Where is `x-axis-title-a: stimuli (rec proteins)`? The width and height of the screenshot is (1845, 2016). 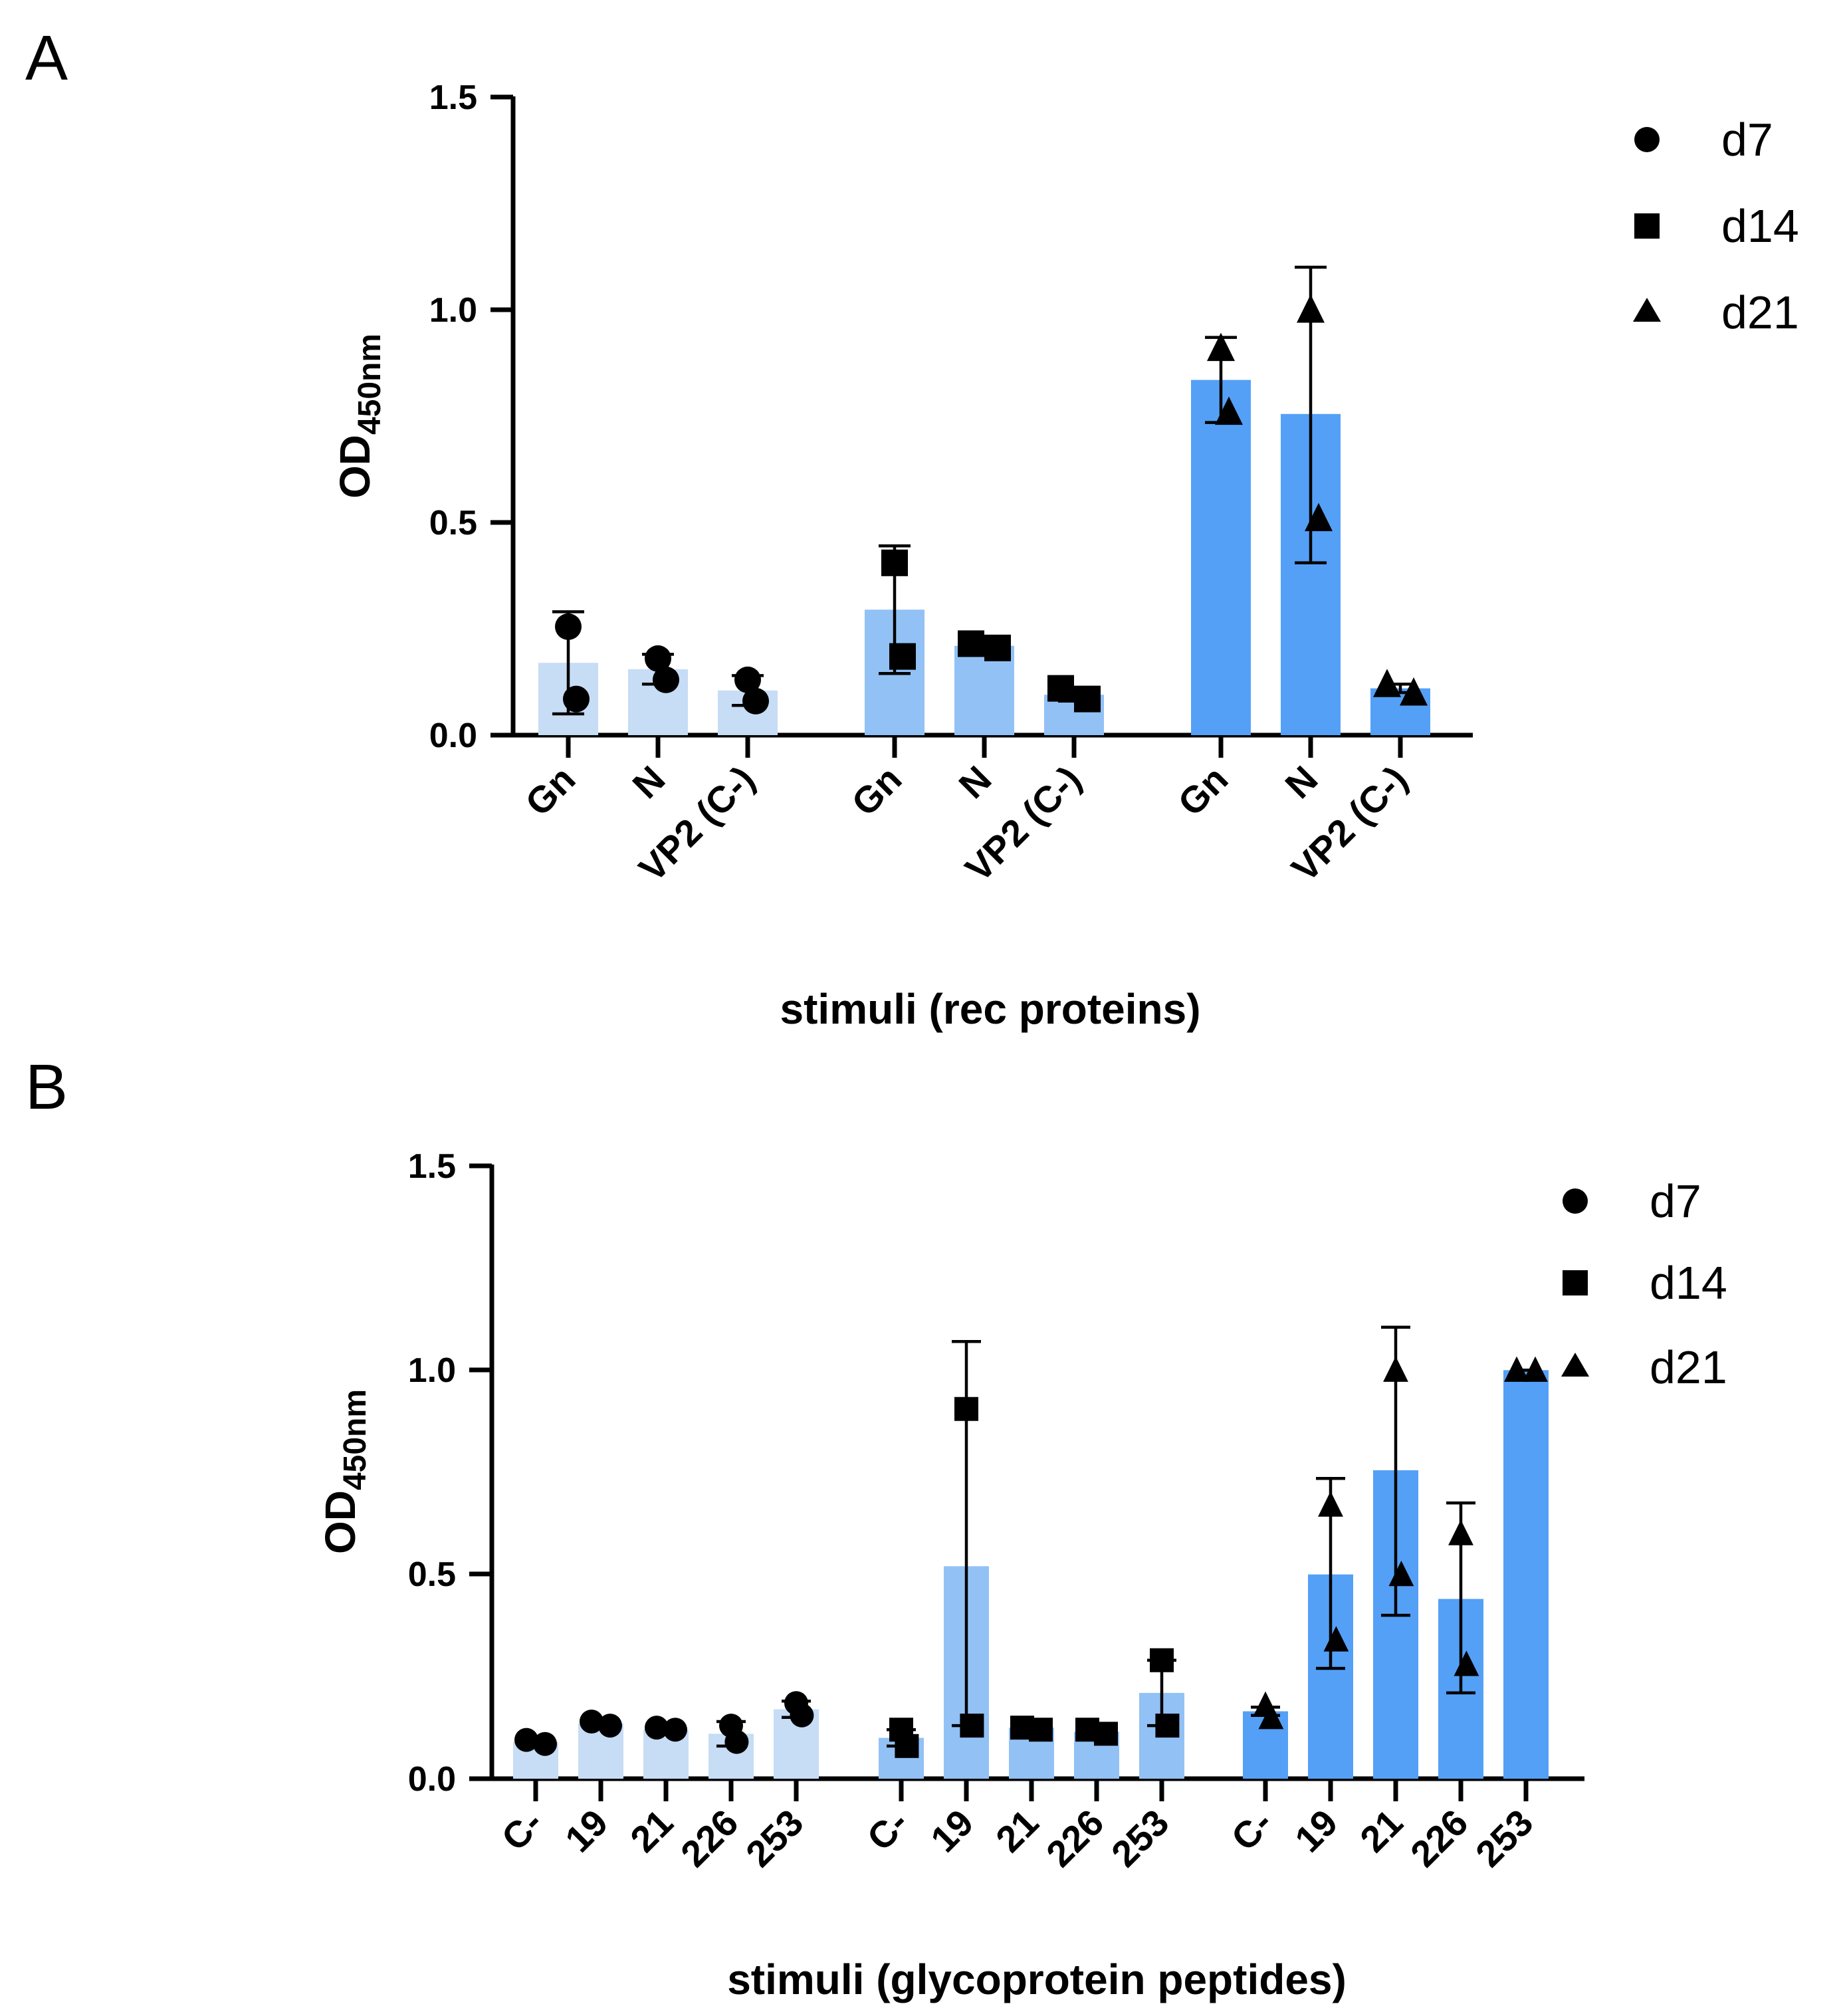 x-axis-title-a: stimuli (rec proteins) is located at coordinates (990, 1009).